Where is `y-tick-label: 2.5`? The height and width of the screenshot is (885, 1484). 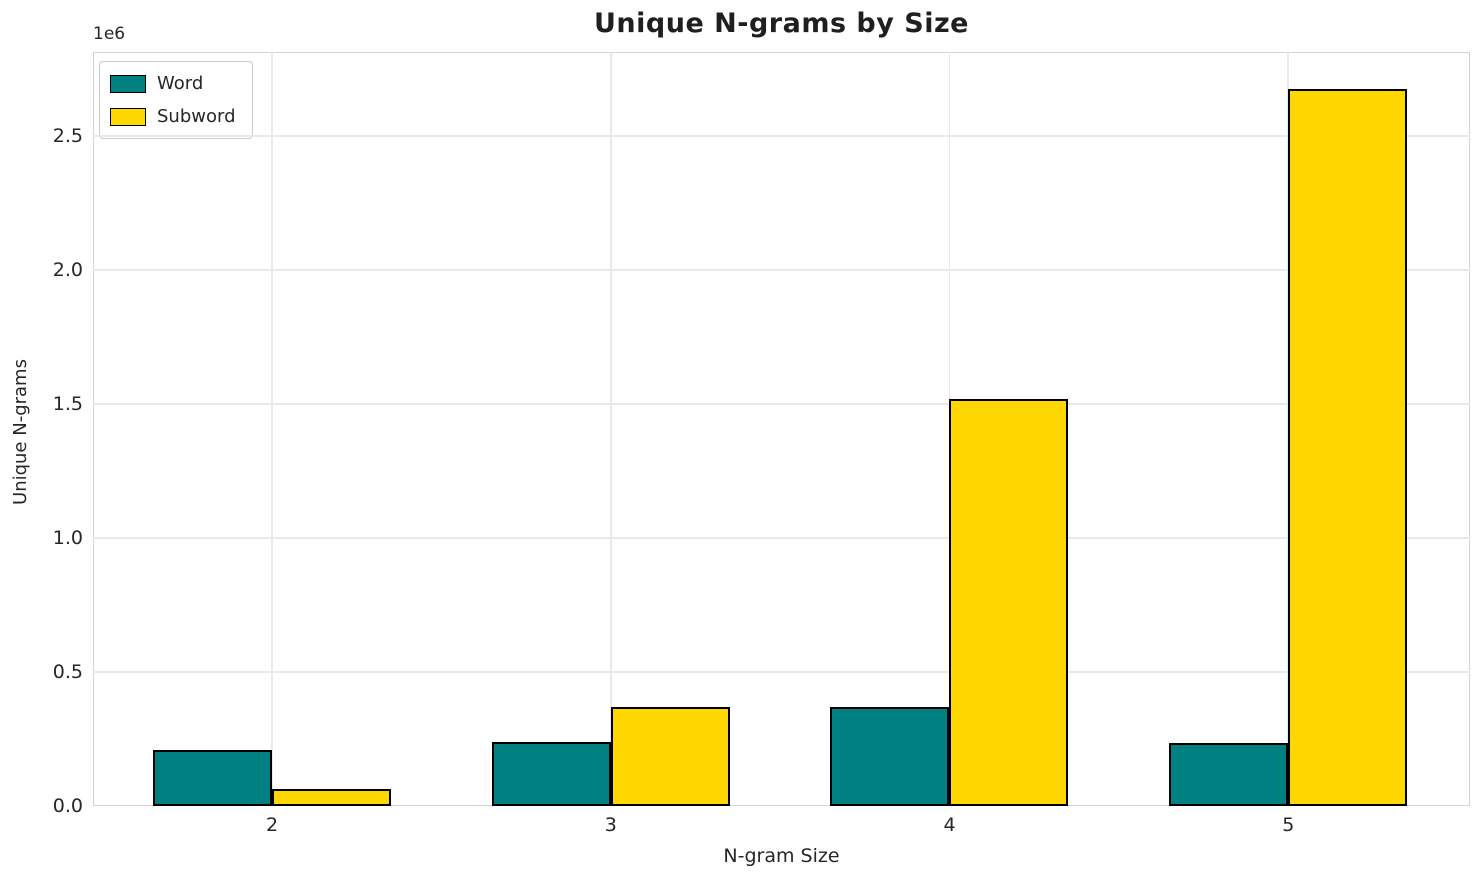
y-tick-label: 2.5 is located at coordinates (67, 135).